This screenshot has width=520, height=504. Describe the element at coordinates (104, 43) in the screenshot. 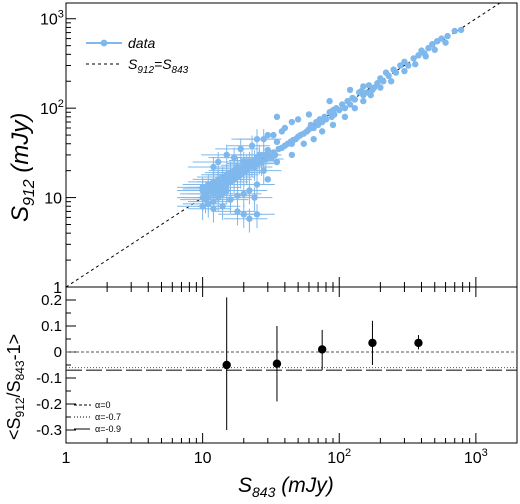

I see `legend-marker-dot` at that location.